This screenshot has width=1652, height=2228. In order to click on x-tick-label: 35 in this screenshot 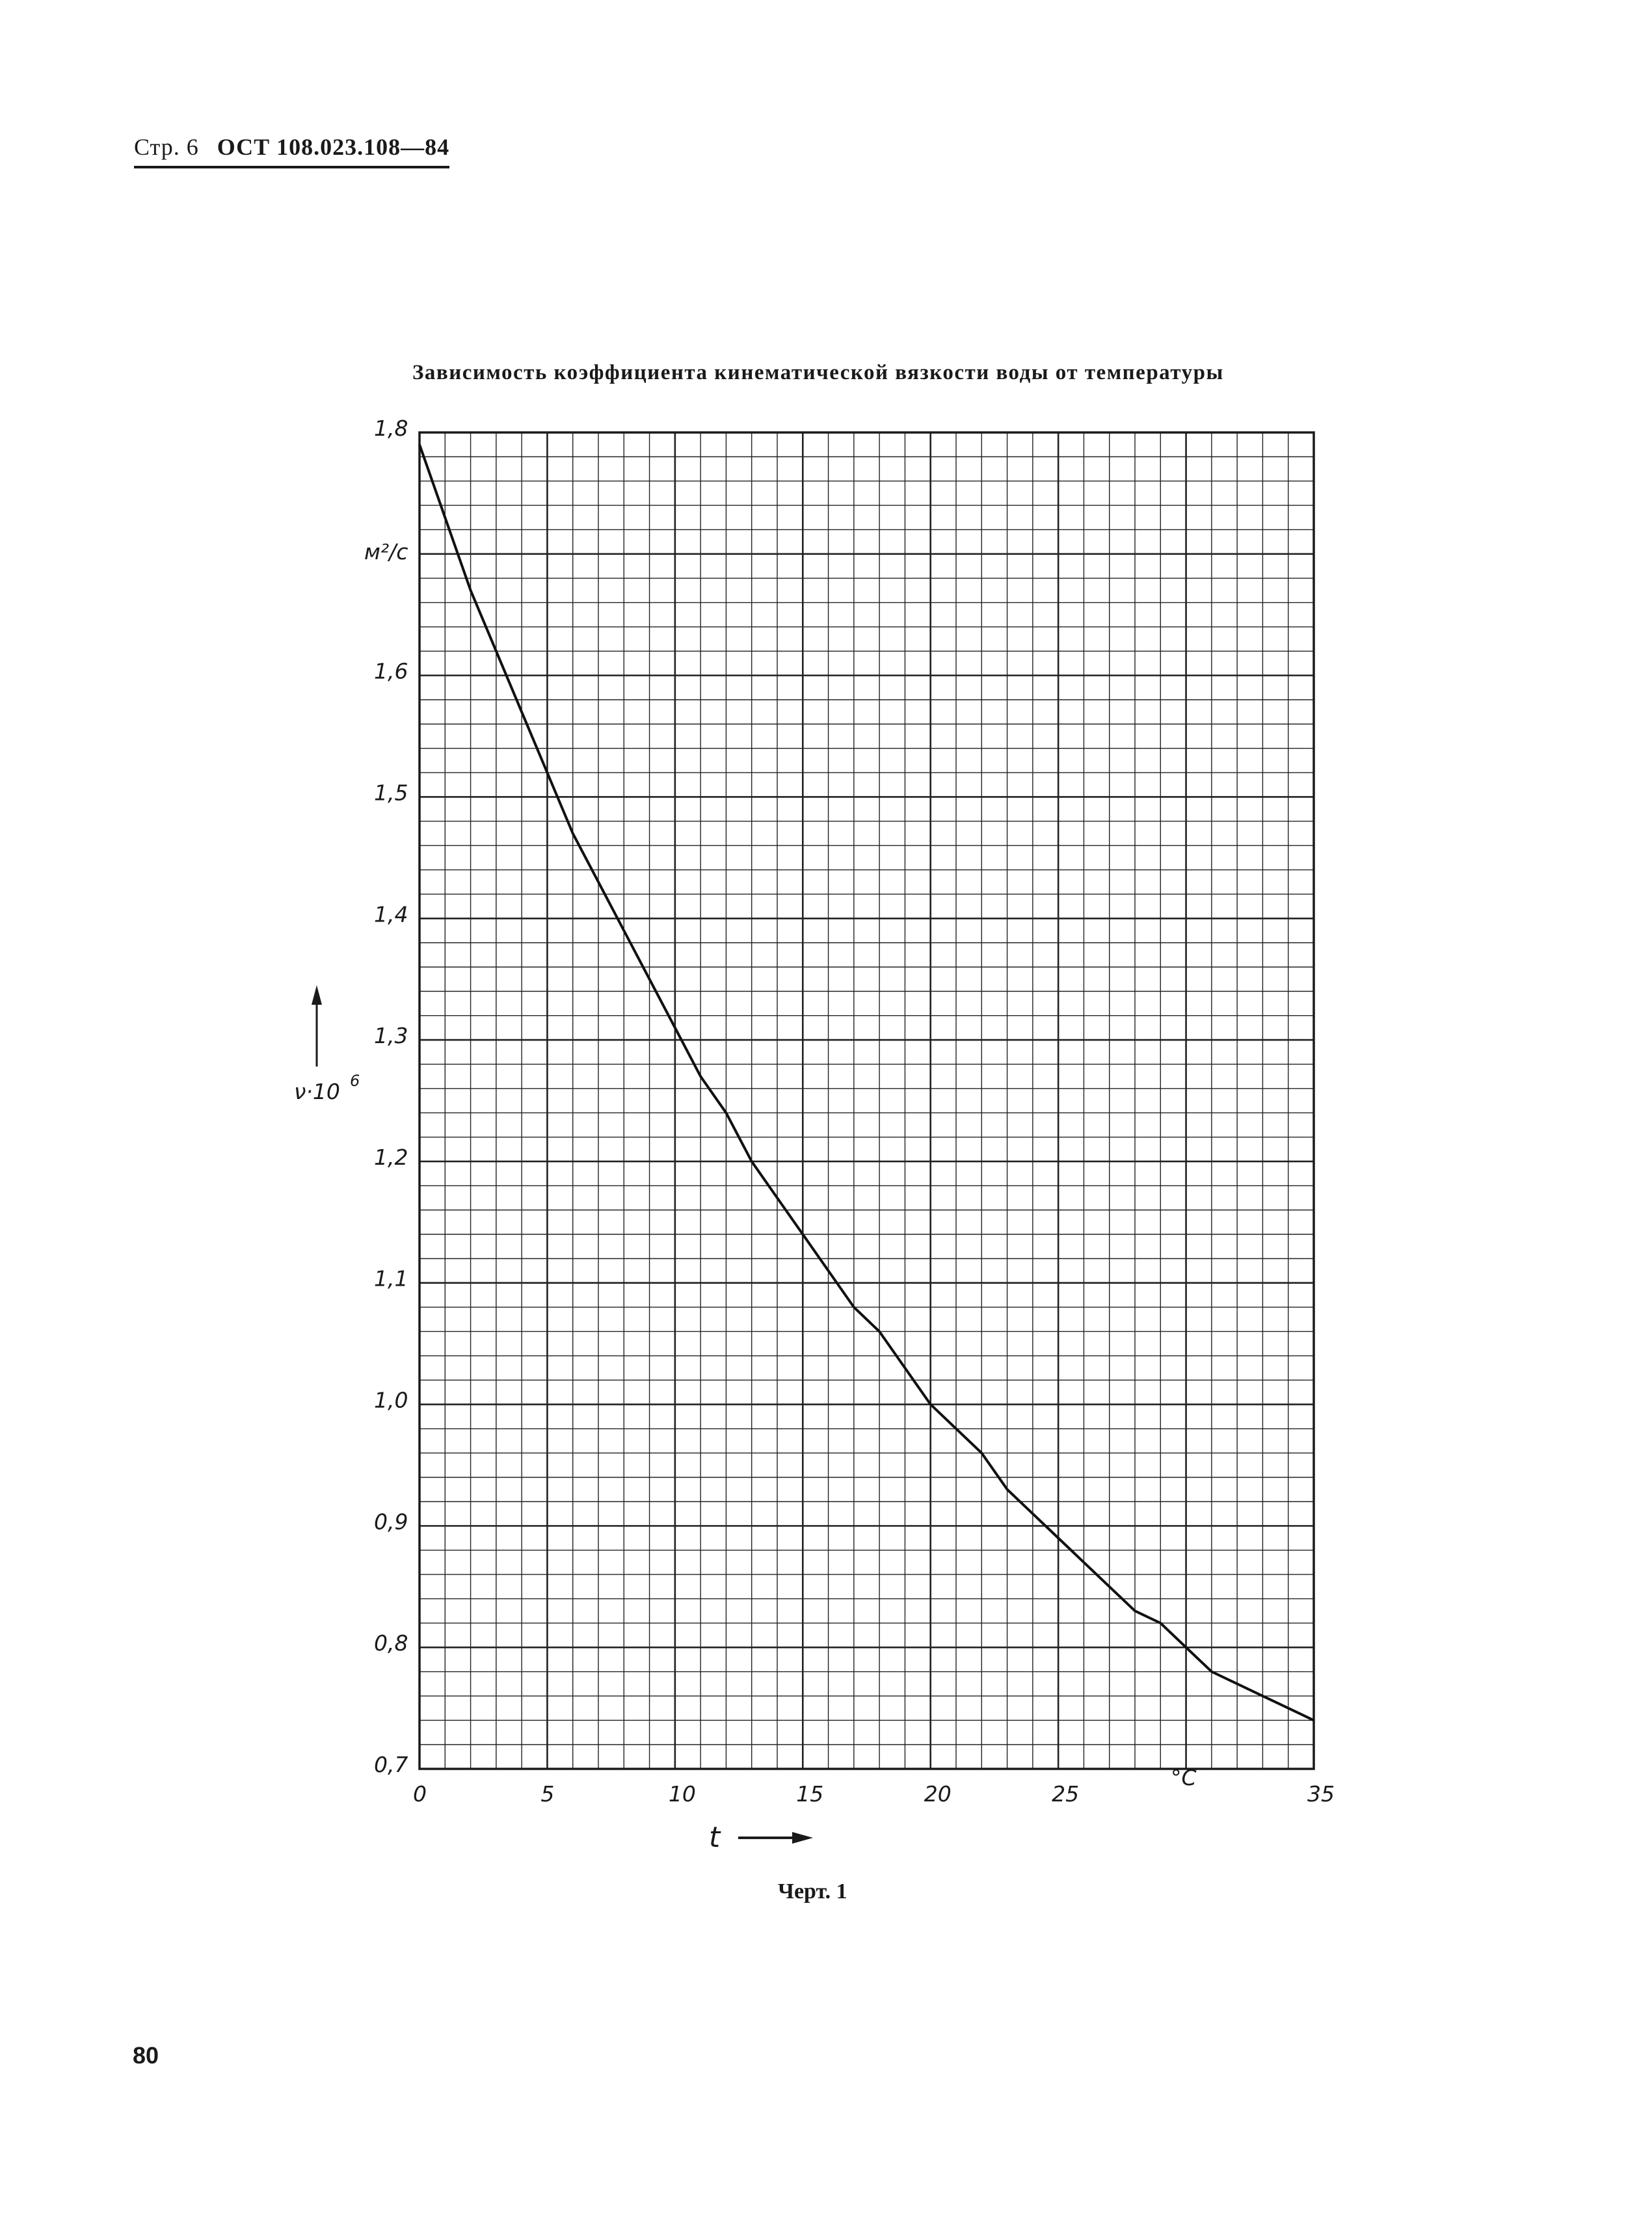, I will do `click(1321, 1794)`.